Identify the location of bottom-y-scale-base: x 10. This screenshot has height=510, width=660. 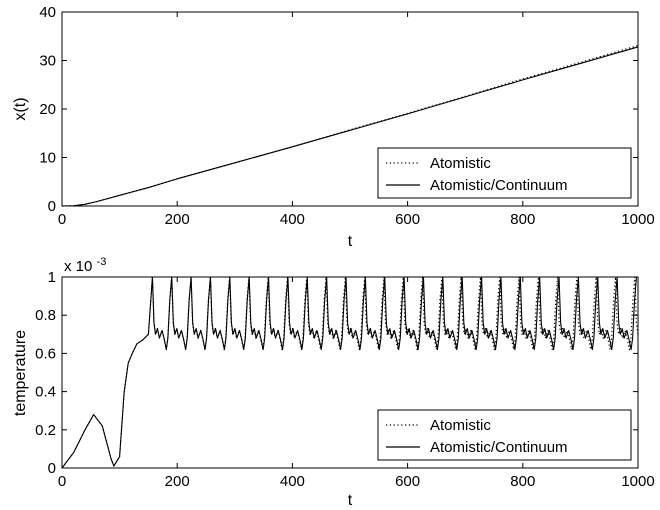
(78, 266).